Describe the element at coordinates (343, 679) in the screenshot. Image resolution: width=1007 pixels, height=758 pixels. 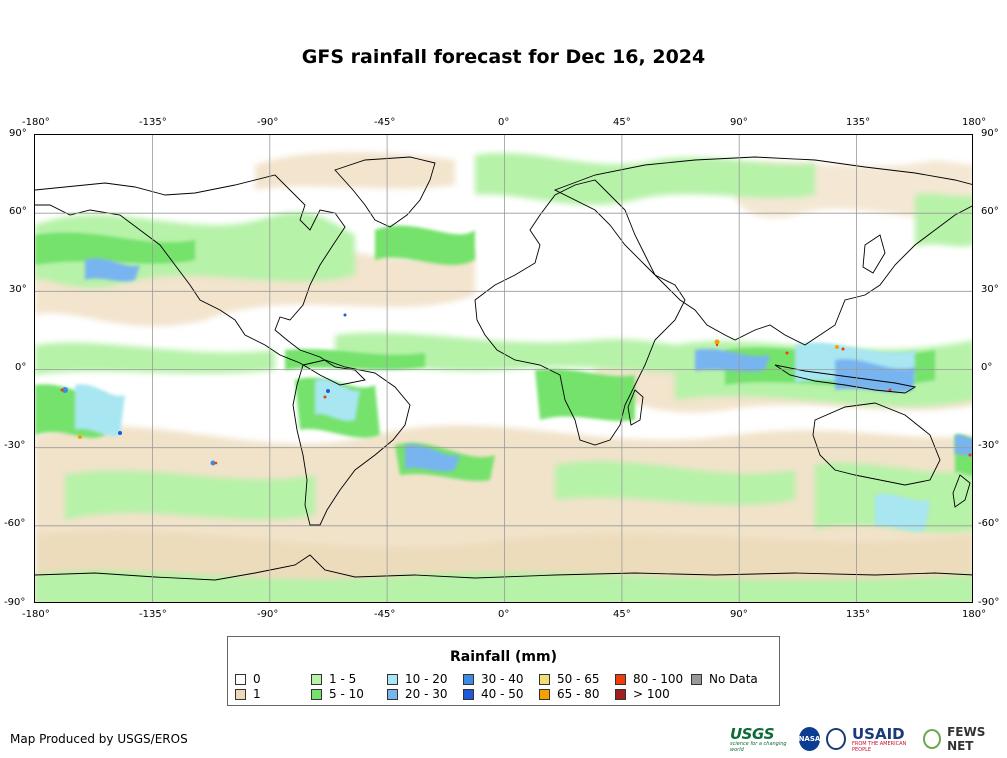
I see `legend-label: 1 - 5` at that location.